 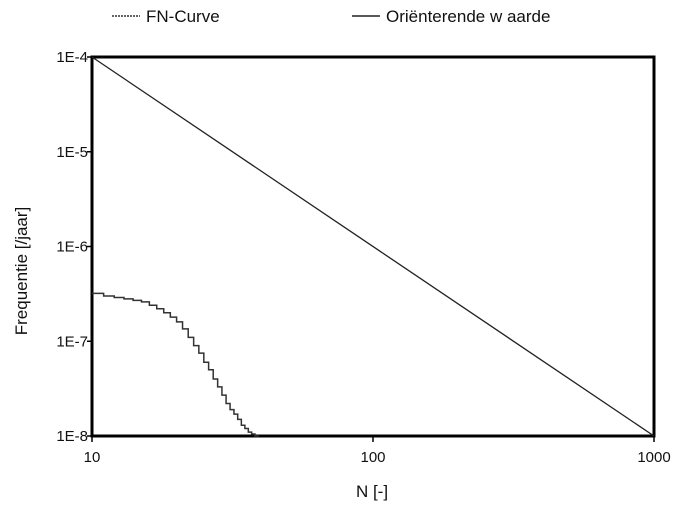 I want to click on y-tick-label: 1E-6, so click(x=72, y=247).